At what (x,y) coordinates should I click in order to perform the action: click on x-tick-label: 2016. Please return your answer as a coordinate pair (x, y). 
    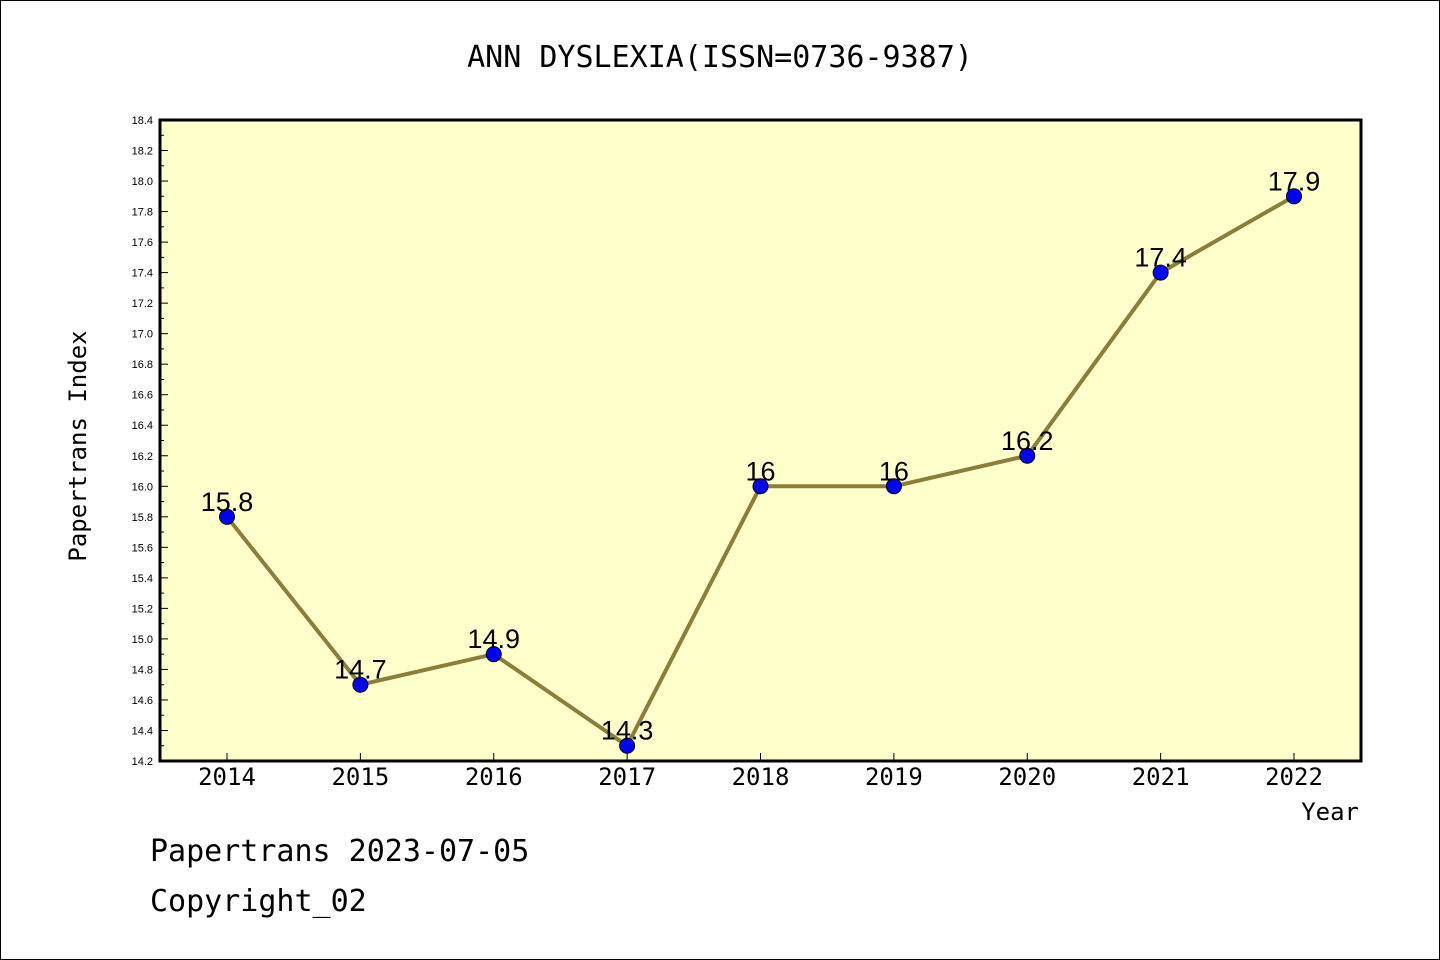
    Looking at the image, I should click on (494, 777).